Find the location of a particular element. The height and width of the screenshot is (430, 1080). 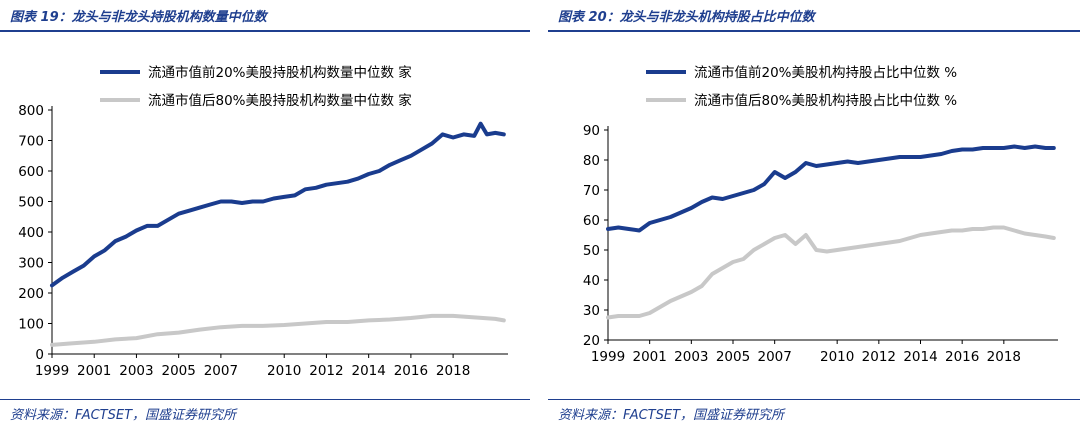

figure-title: 图表 19：龙头与非龙头持股机构数量中位数 is located at coordinates (138, 17).